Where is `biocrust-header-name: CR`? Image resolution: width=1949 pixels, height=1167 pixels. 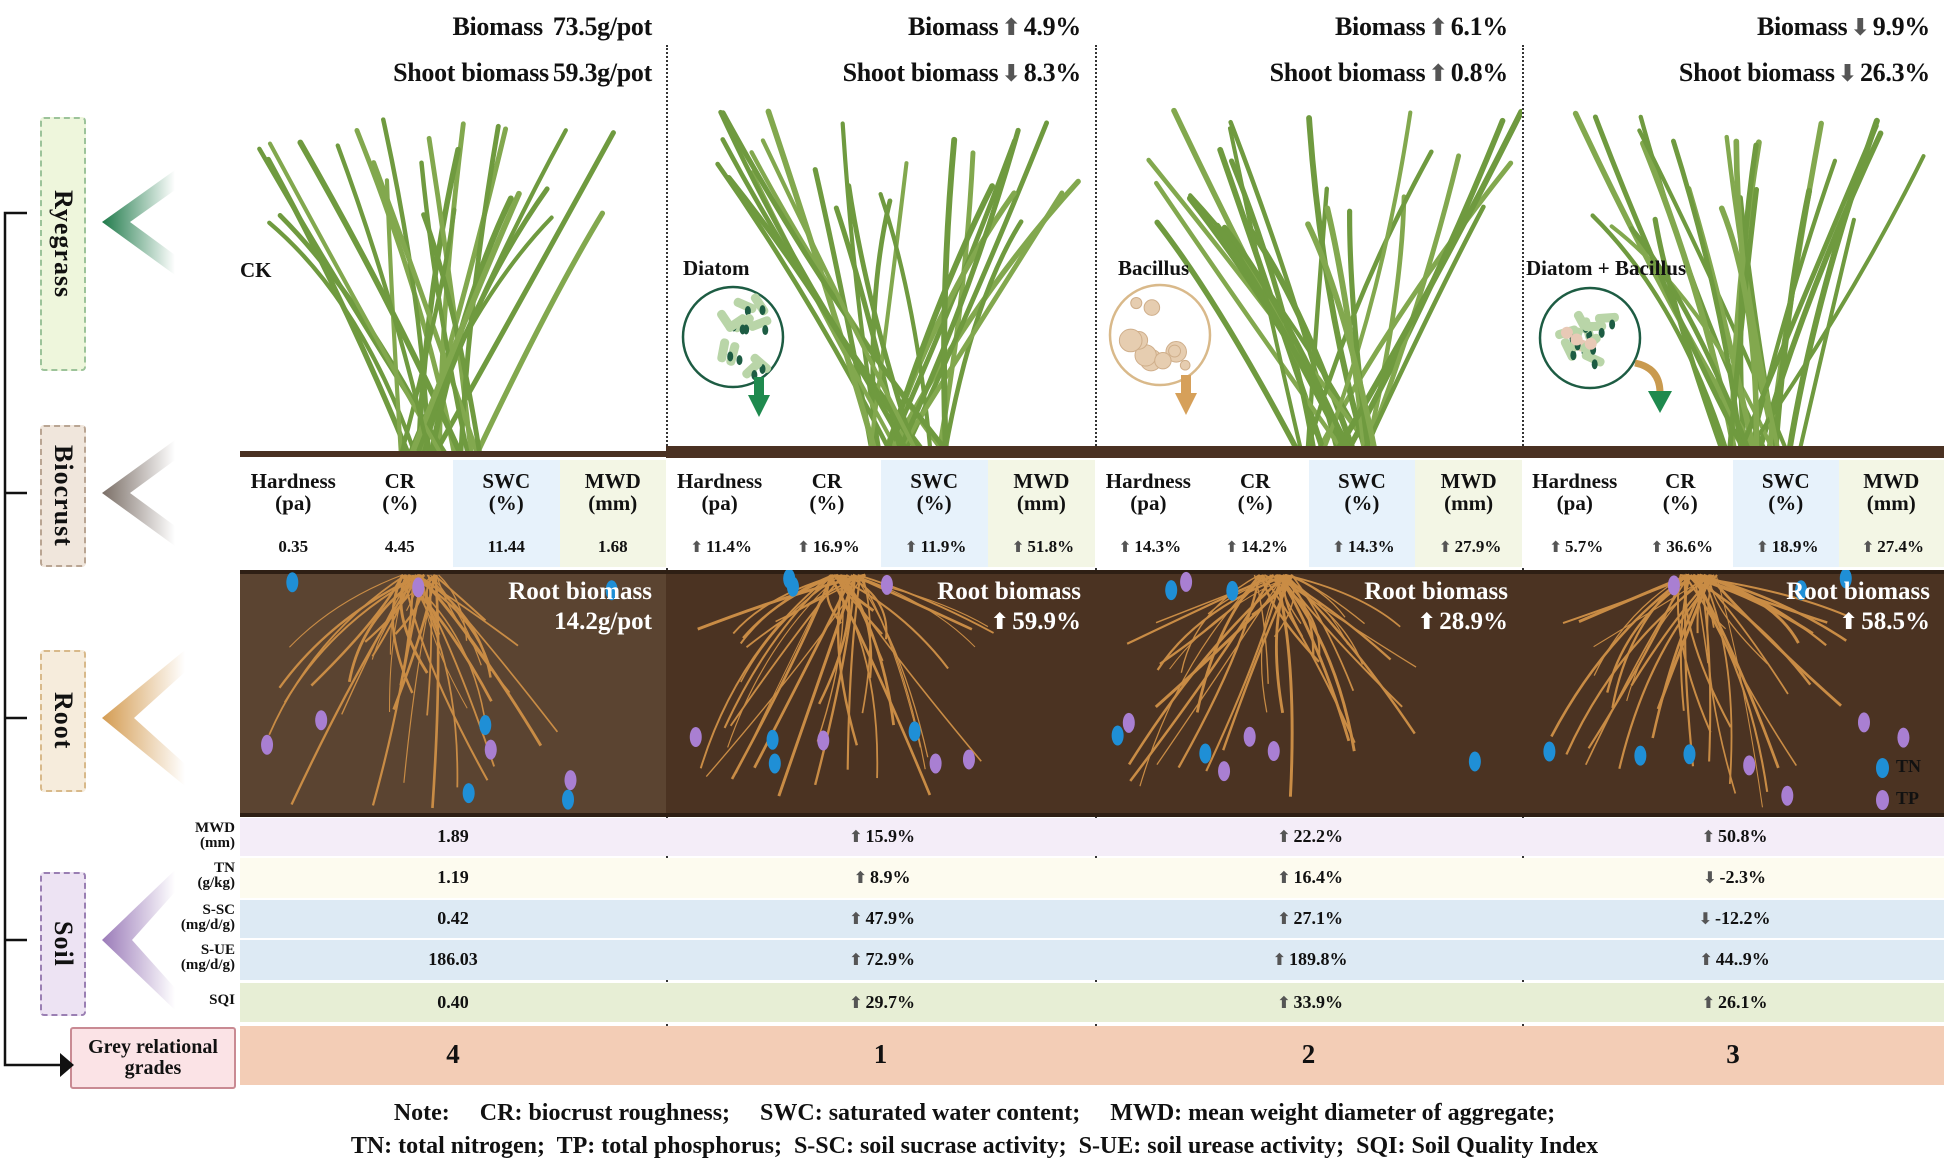
biocrust-header-name: CR is located at coordinates (1680, 481).